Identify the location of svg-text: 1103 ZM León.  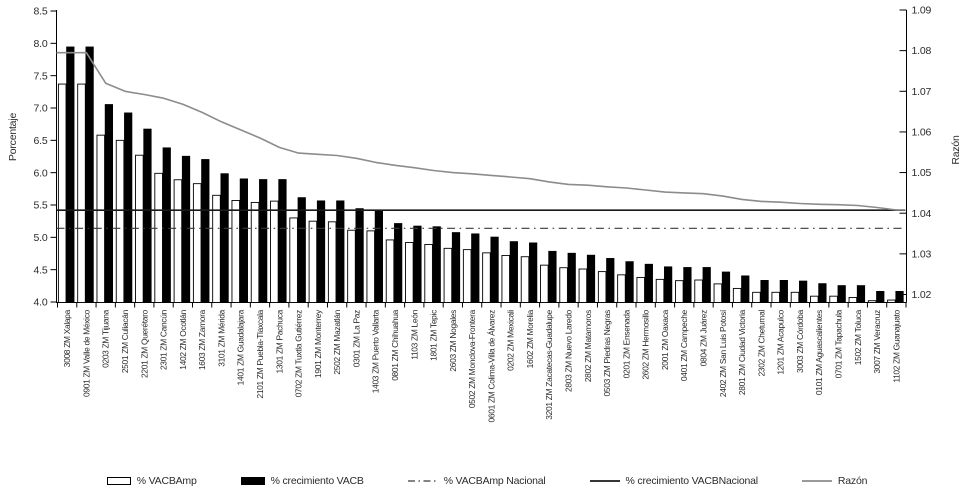
(414, 334).